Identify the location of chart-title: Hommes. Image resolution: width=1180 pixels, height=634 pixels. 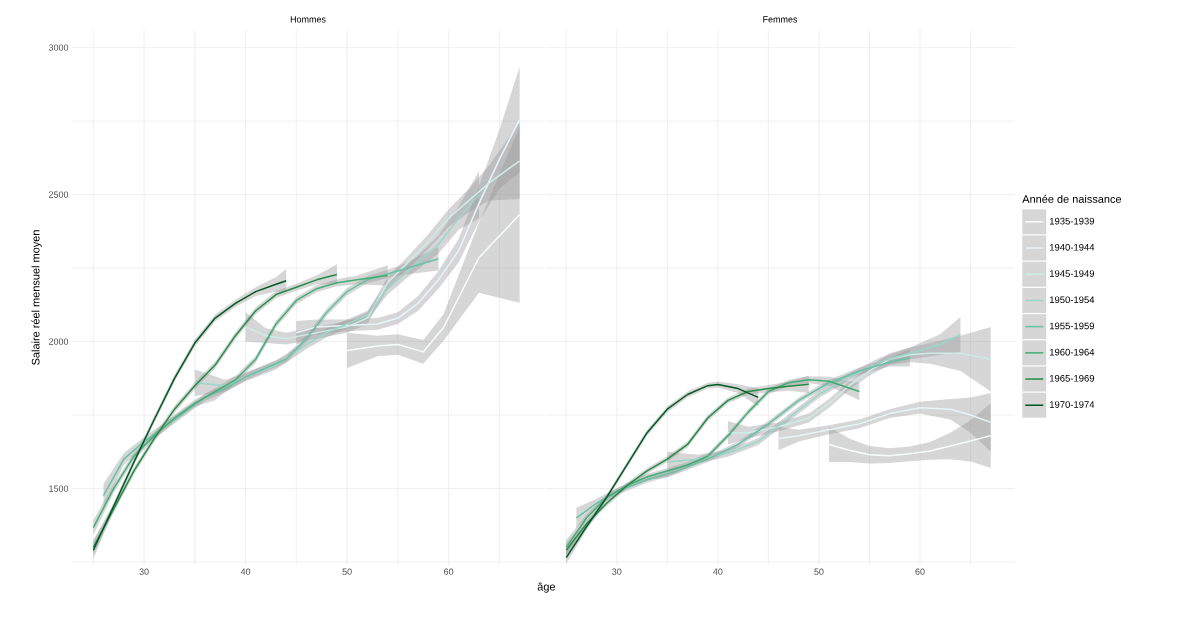
(308, 19).